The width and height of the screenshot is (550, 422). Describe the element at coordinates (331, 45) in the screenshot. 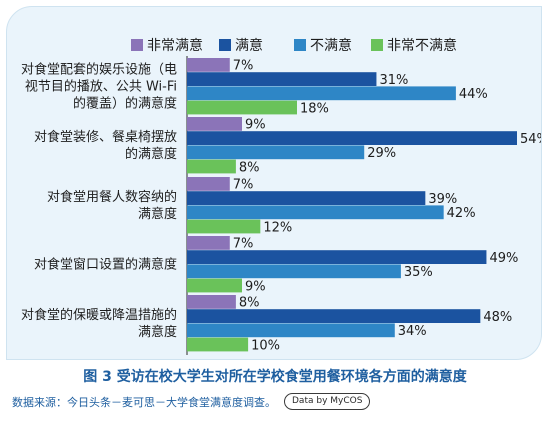

I see `legend-label-3: 不满意` at that location.